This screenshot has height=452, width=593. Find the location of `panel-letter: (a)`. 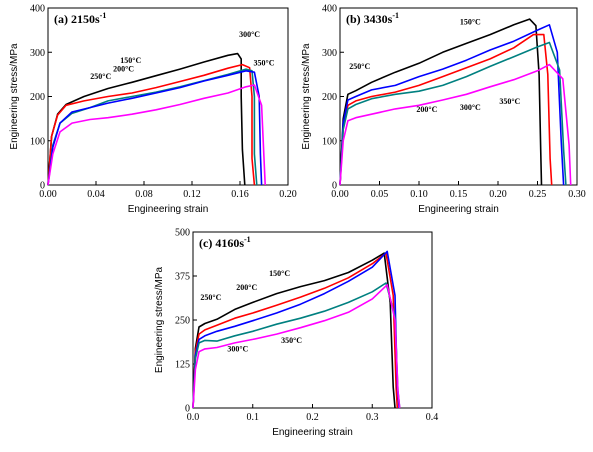

panel-letter: (a) is located at coordinates (62, 19).